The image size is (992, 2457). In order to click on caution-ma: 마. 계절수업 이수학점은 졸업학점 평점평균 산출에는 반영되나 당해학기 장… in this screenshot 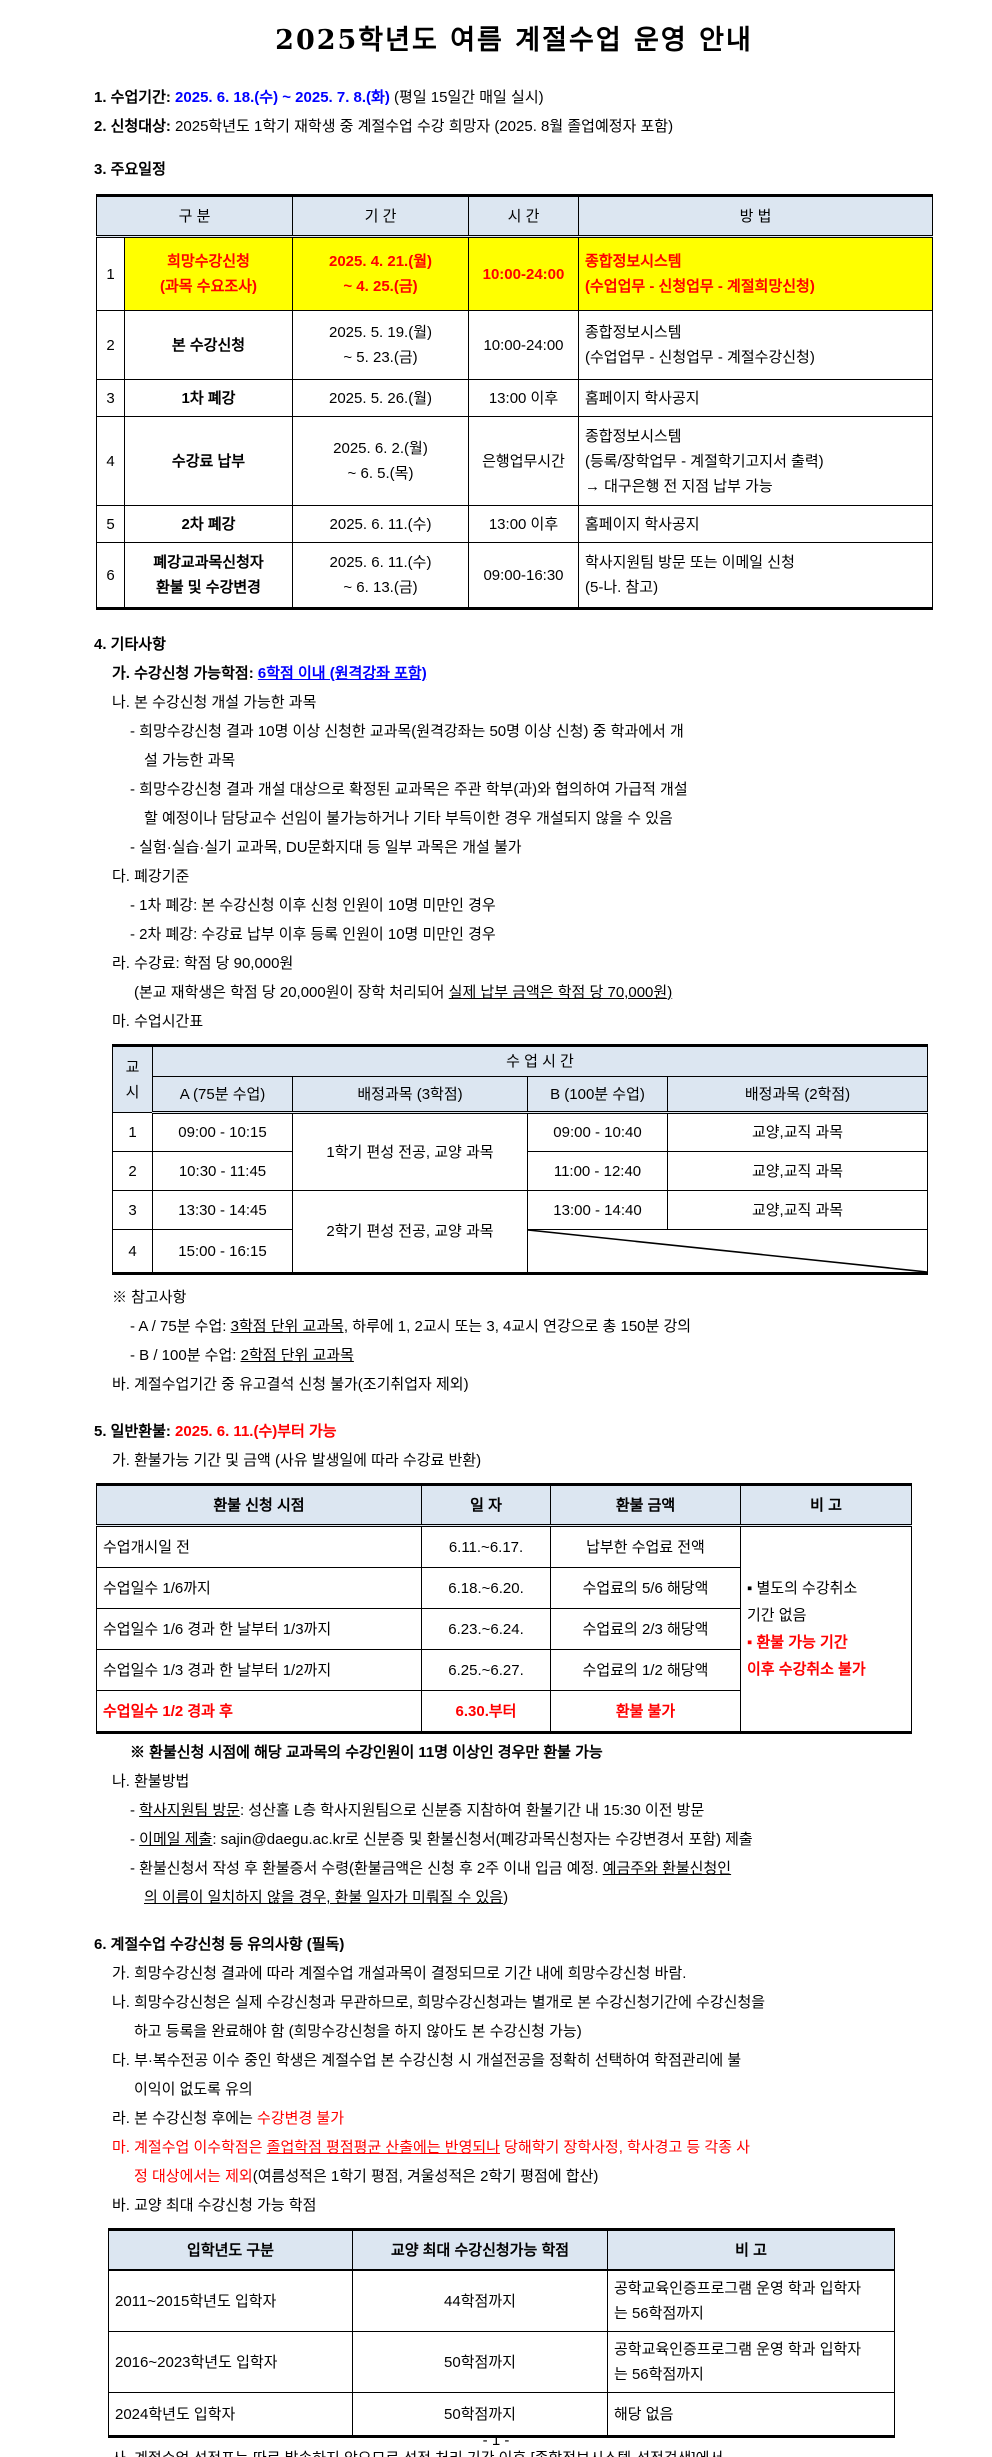, I will do `click(514, 2147)`.